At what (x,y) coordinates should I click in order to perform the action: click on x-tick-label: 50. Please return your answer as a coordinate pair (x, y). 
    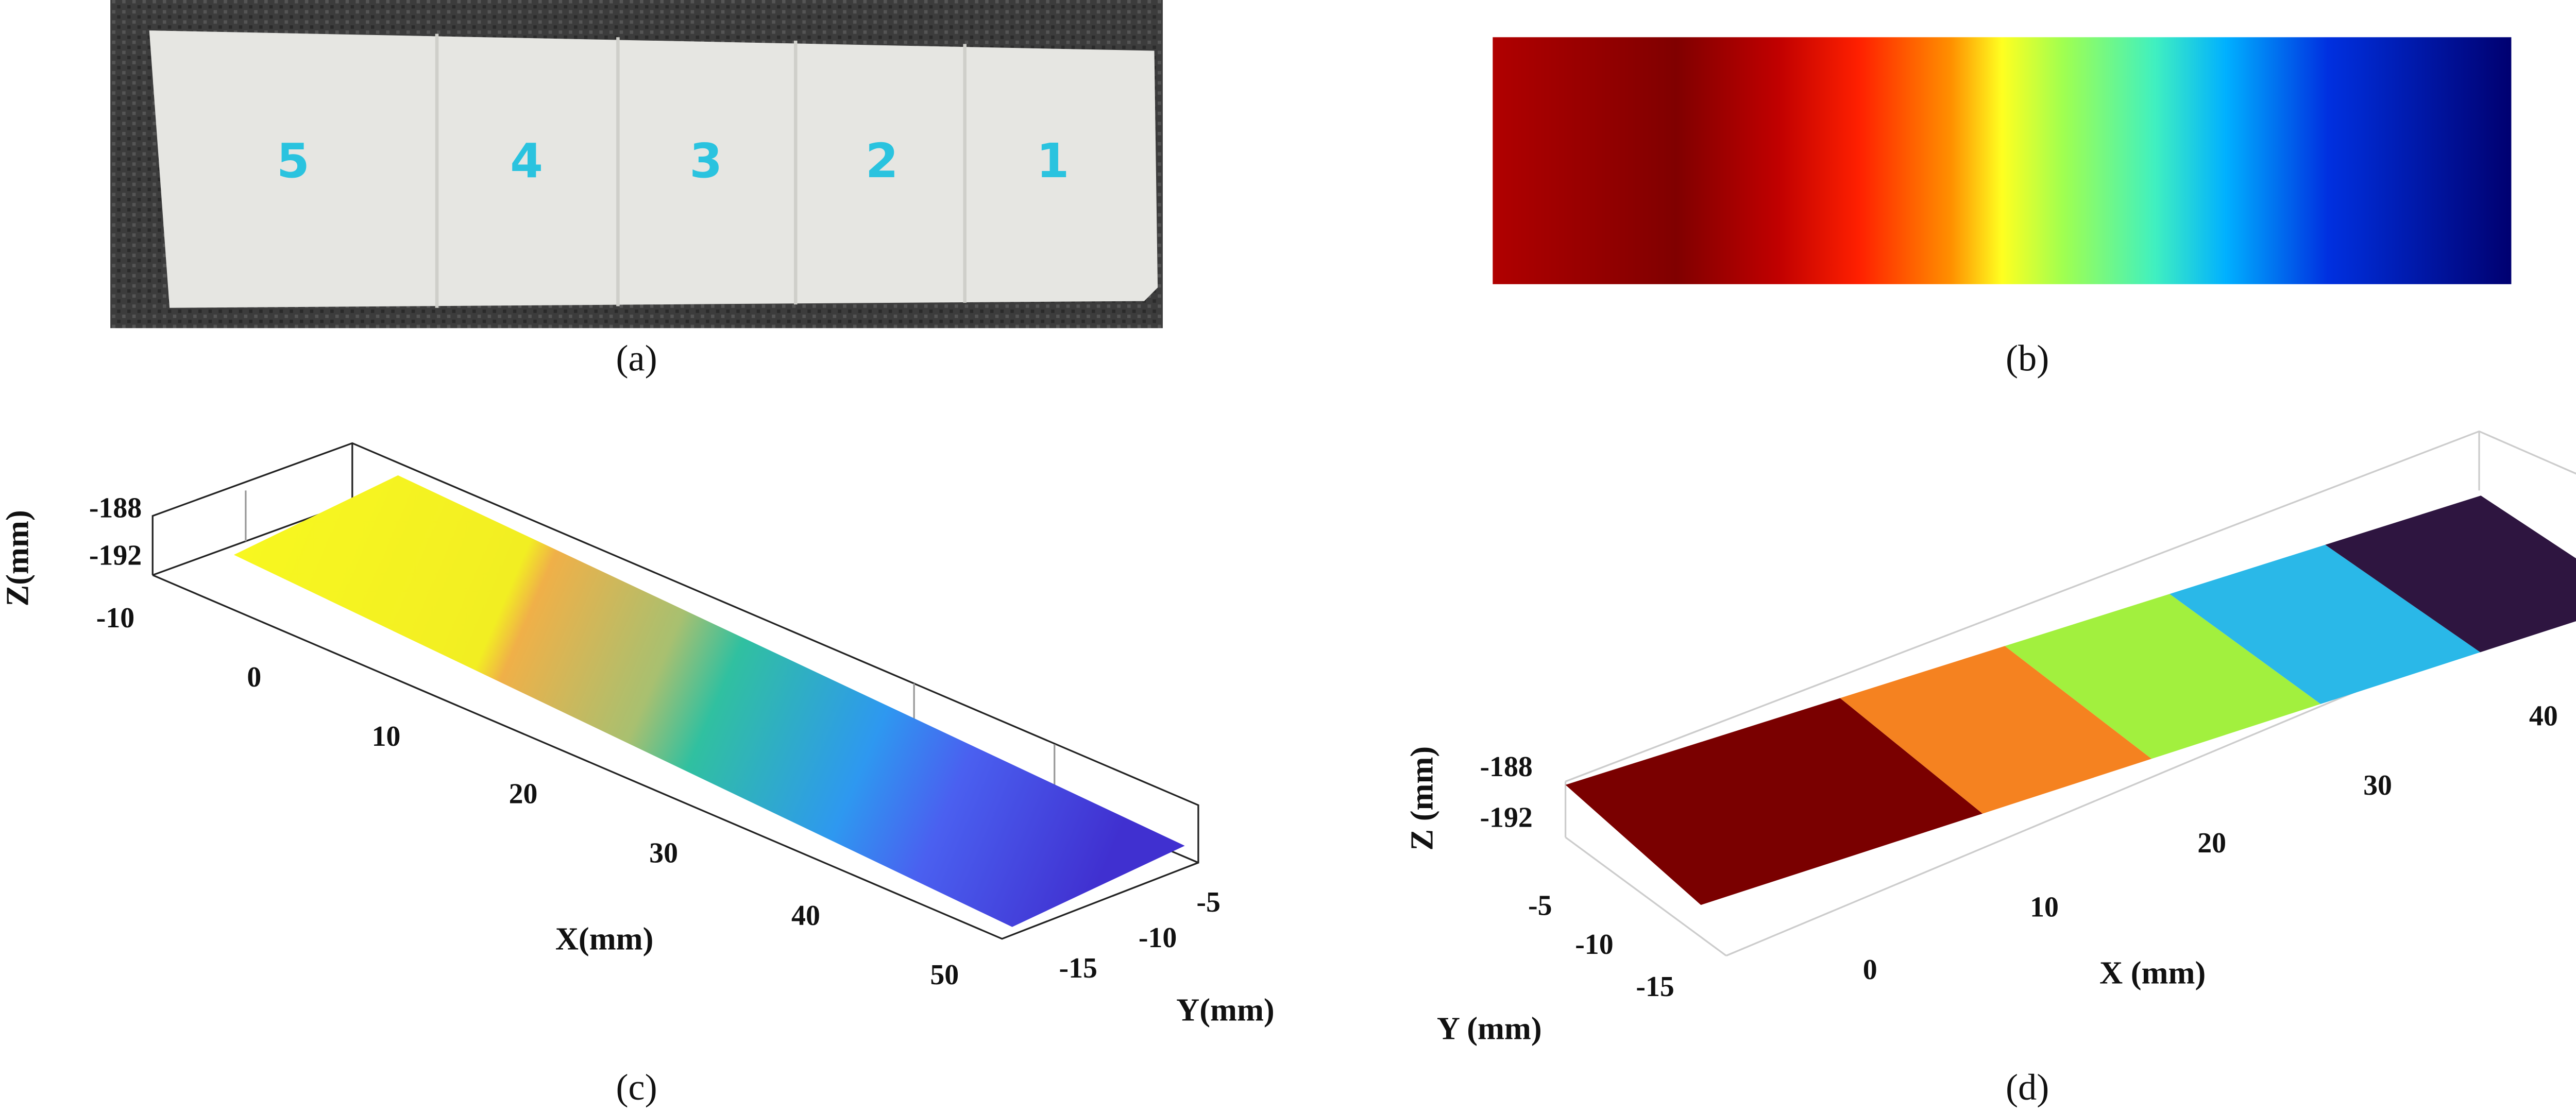
    Looking at the image, I should click on (944, 975).